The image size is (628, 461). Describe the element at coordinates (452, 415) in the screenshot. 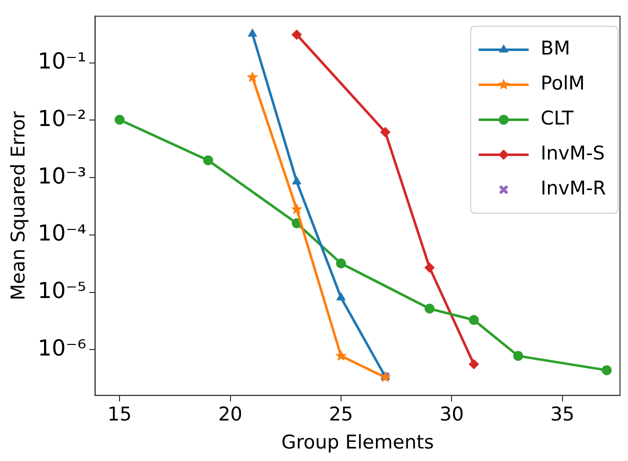

I see `x-tick-label: 30` at that location.